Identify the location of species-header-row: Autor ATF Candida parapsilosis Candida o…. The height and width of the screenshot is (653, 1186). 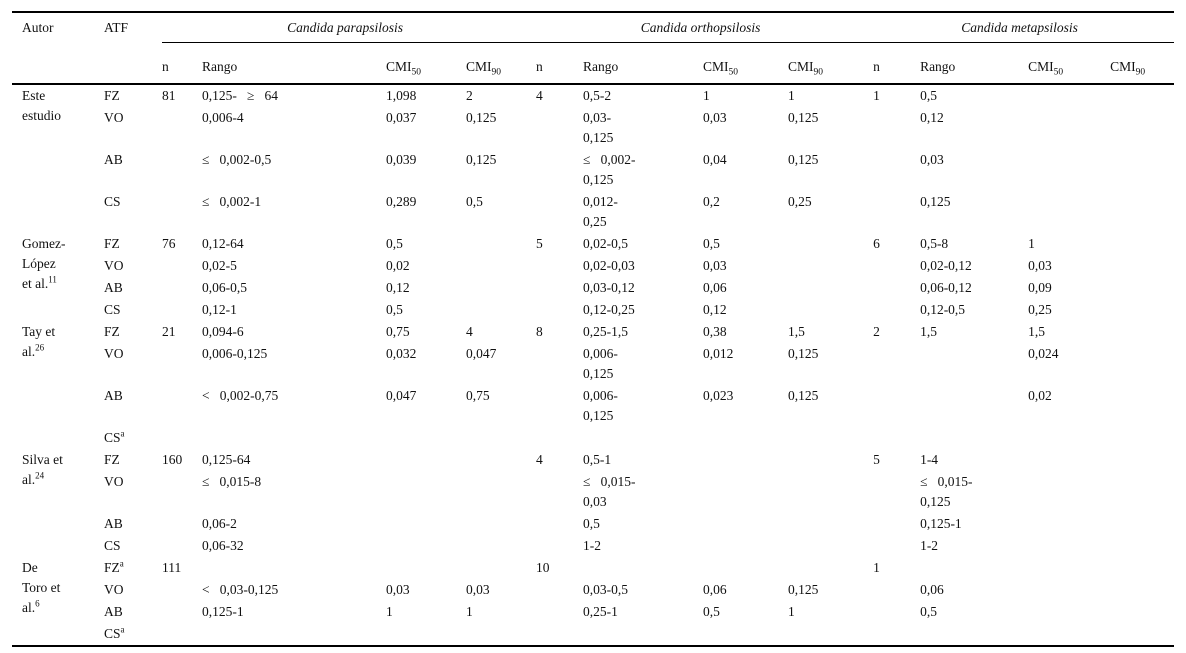
(593, 48).